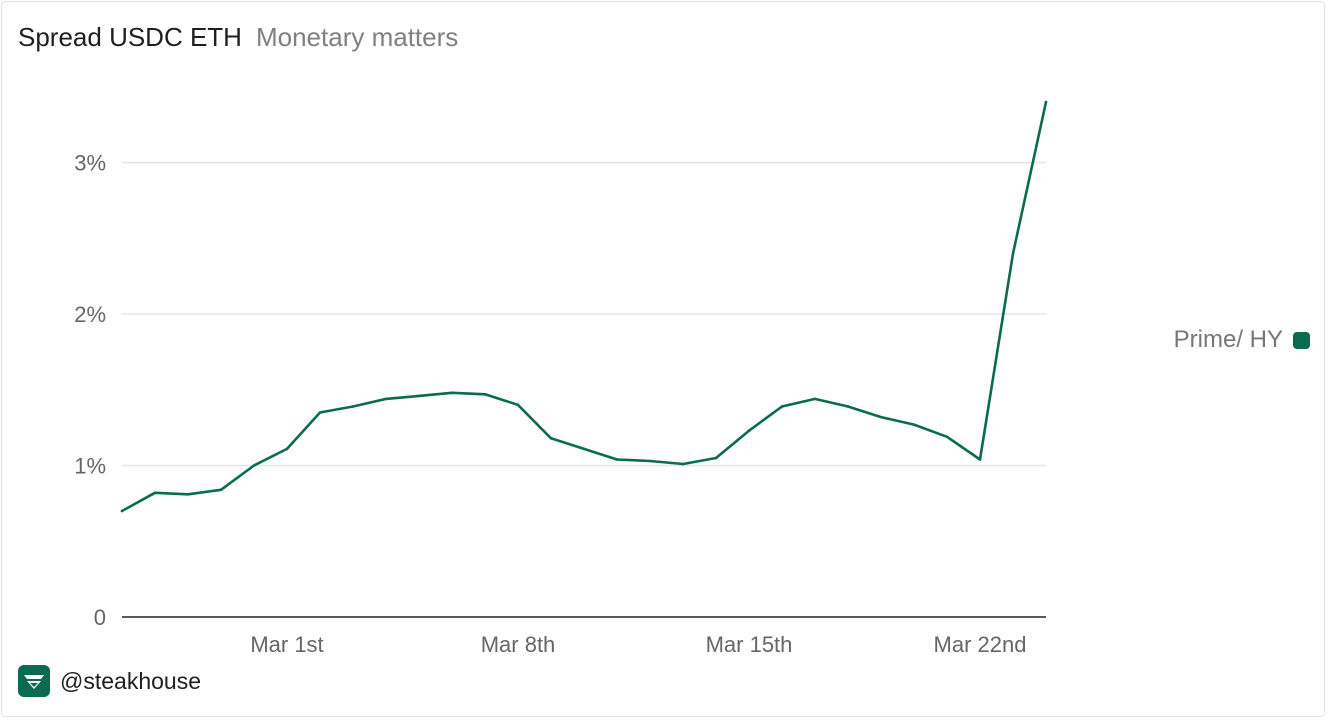 The height and width of the screenshot is (720, 1328). Describe the element at coordinates (357, 37) in the screenshot. I see `chart-subtitle: Monetary matters` at that location.